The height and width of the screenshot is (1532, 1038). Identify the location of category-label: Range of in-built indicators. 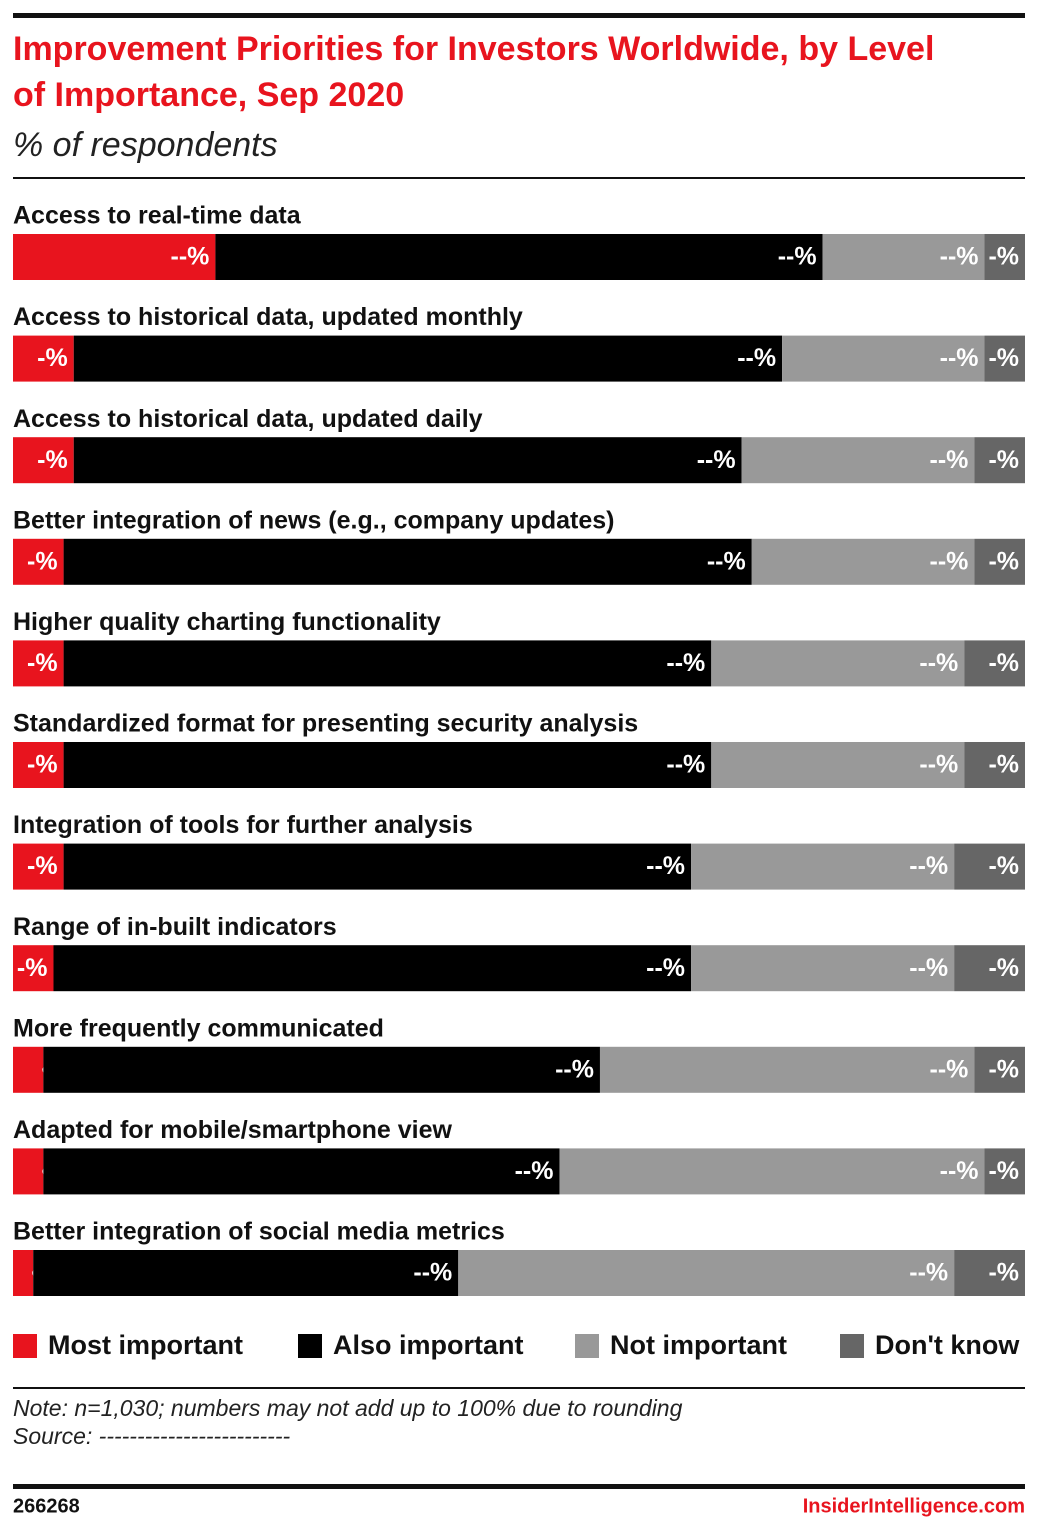
(175, 927).